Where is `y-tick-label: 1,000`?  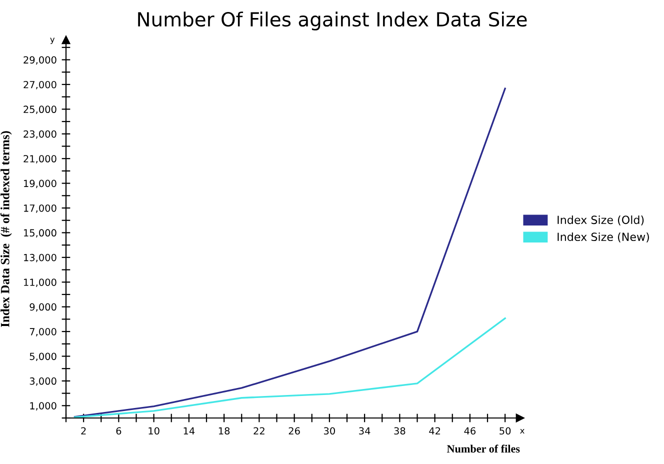
y-tick-label: 1,000 is located at coordinates (43, 406).